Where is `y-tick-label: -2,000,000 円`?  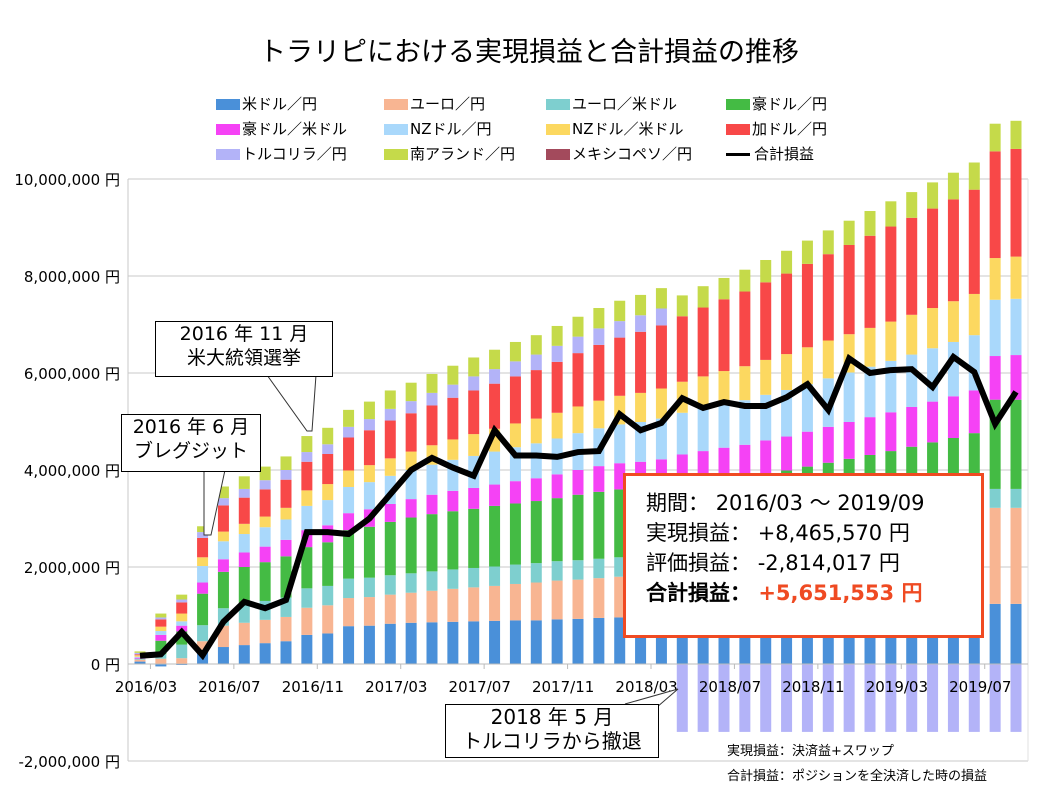
y-tick-label: -2,000,000 円 is located at coordinates (69, 762).